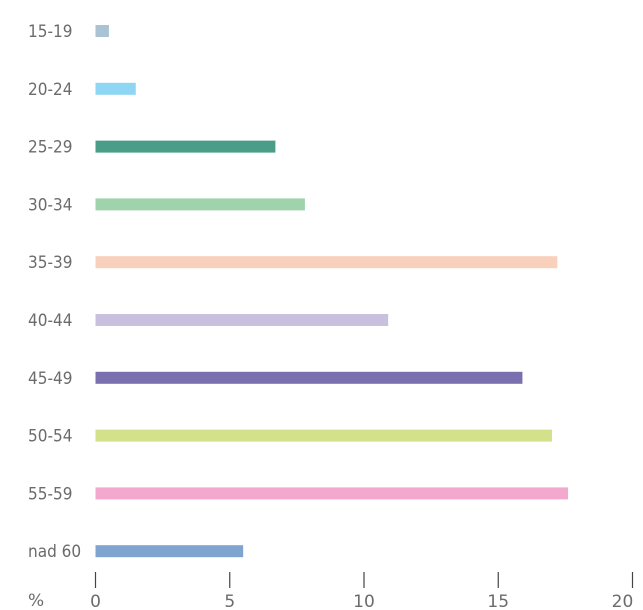 The width and height of the screenshot is (643, 610). What do you see at coordinates (330, 591) in the screenshot?
I see `x-axis: % 0 5 10 15 20` at bounding box center [330, 591].